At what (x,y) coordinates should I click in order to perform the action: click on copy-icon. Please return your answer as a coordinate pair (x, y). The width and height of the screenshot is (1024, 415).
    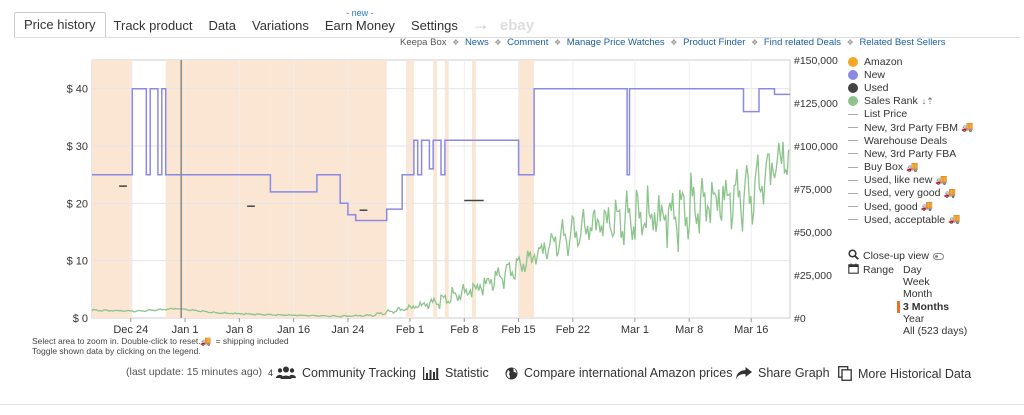
    Looking at the image, I should click on (845, 373).